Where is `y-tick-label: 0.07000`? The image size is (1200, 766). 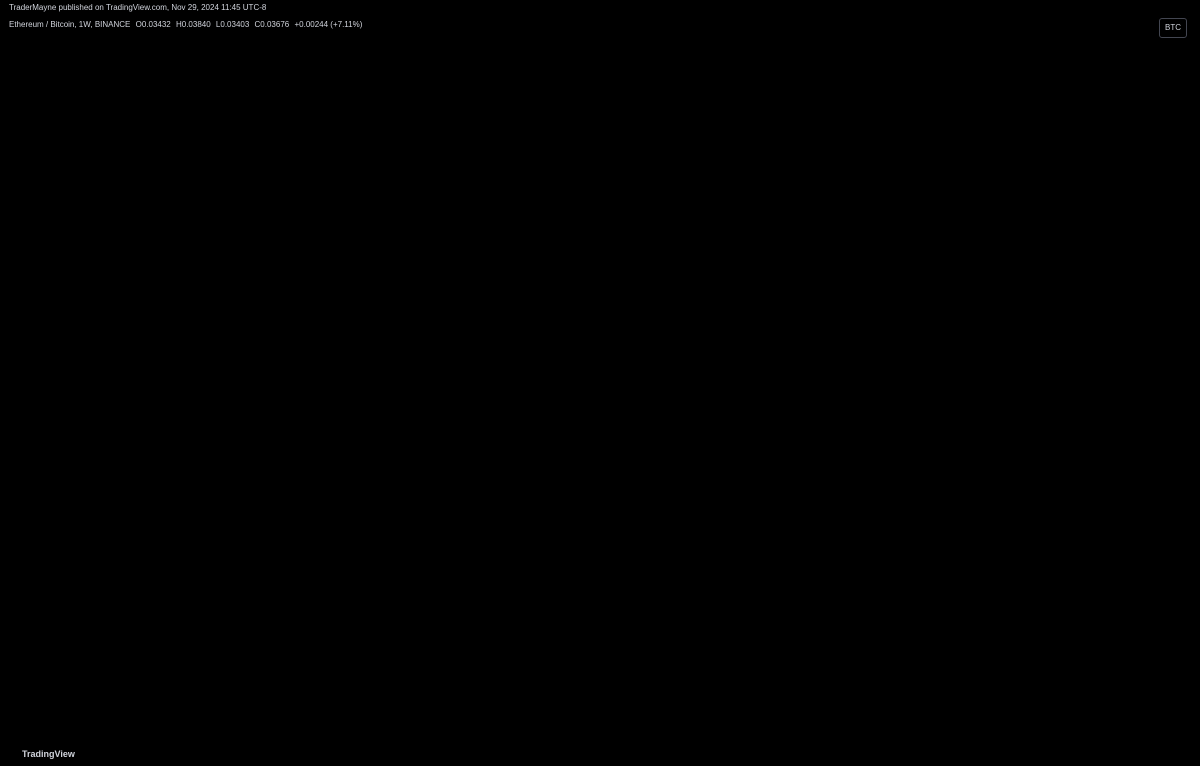
y-tick-label: 0.07000 is located at coordinates (1176, 236).